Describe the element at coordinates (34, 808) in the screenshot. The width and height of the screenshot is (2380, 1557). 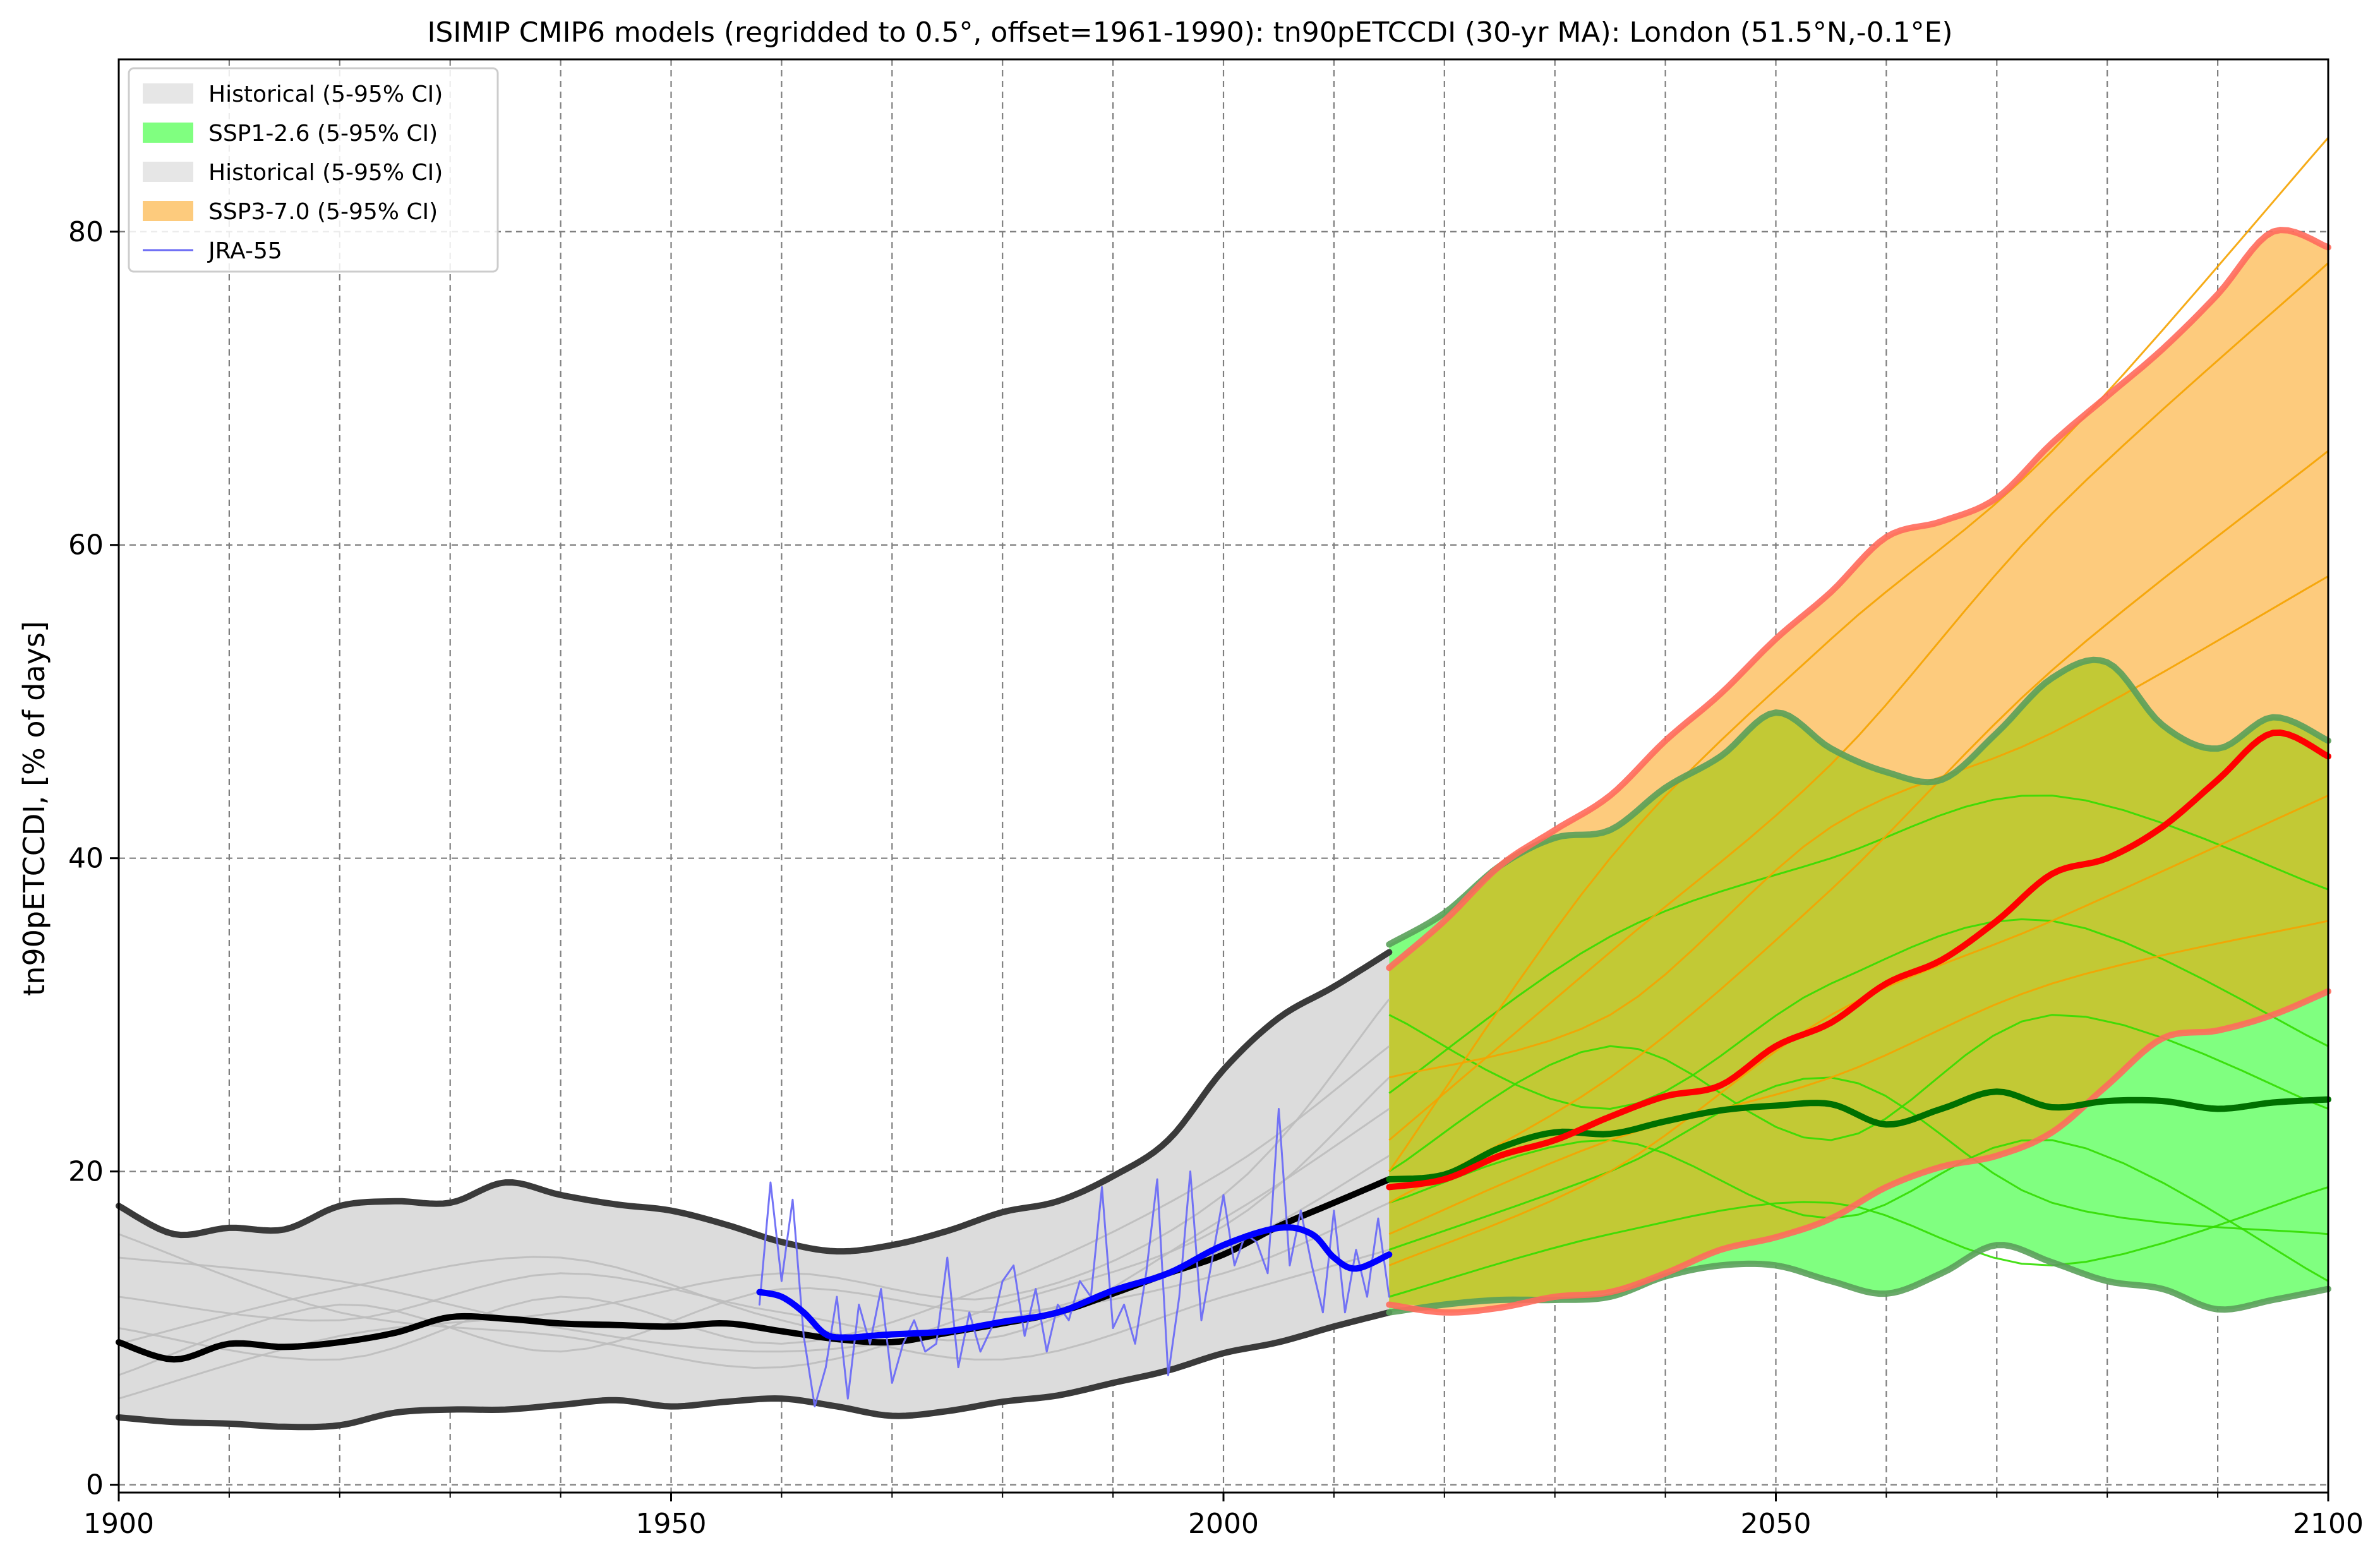
I see `y-axis-label: tn90pETCCDI, [% of days]` at that location.